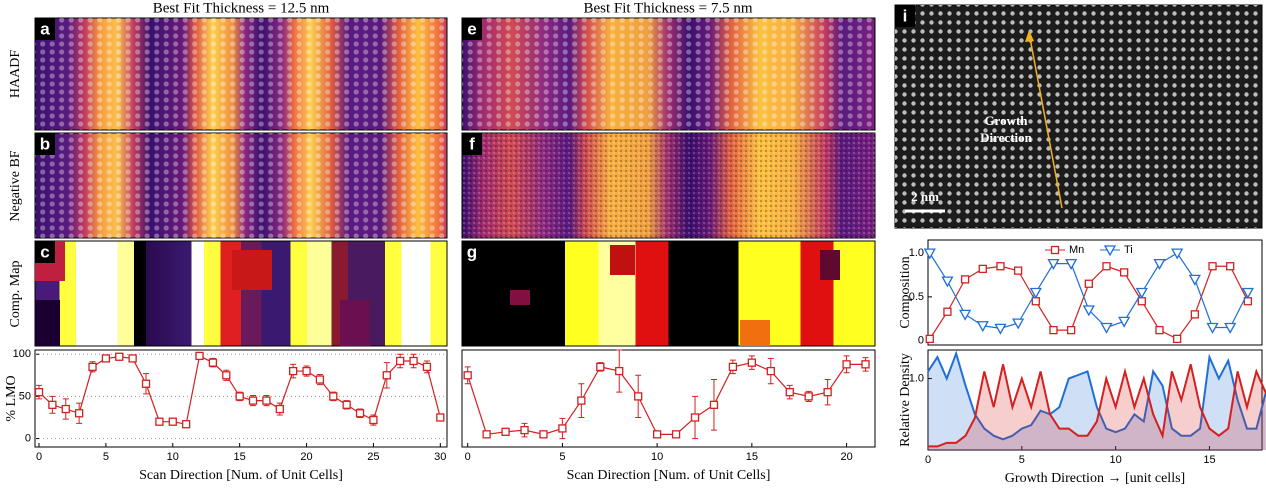  Describe the element at coordinates (11, 398) in the screenshot. I see `y-axis-label: % LMO` at that location.